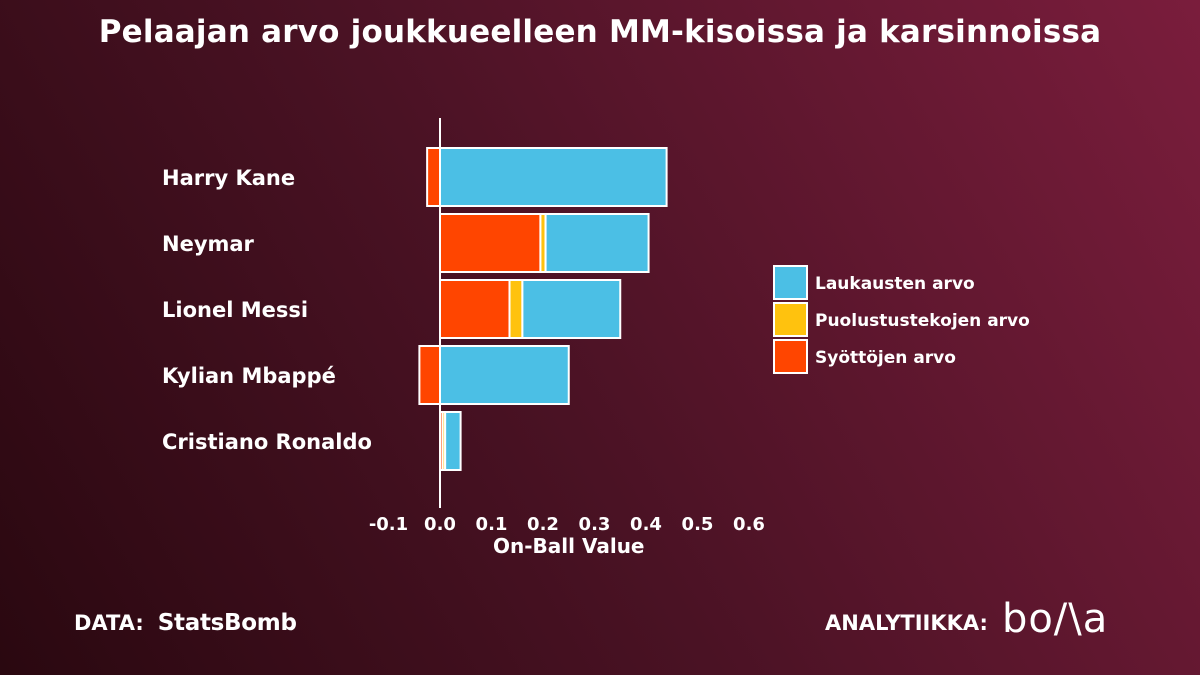 The height and width of the screenshot is (675, 1200). I want to click on analytics-label: ANALYTIIKKA:, so click(906, 623).